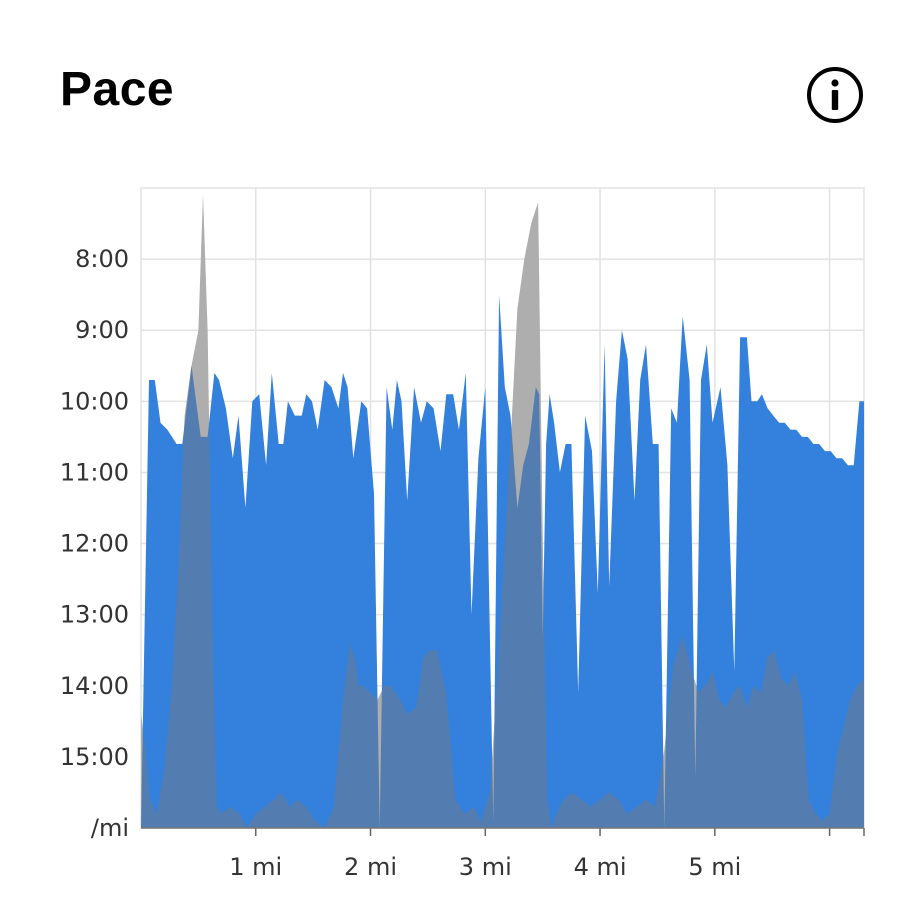 The image size is (923, 913). Describe the element at coordinates (94, 757) in the screenshot. I see `y-tick-label: 15:00` at that location.